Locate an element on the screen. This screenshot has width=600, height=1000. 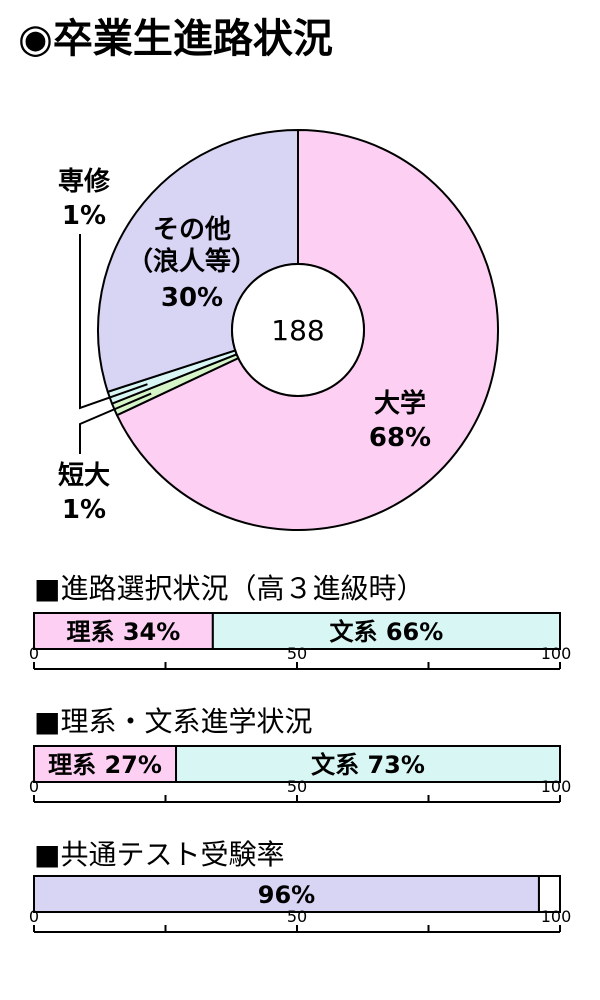
pie-center-total: 188 is located at coordinates (297, 330).